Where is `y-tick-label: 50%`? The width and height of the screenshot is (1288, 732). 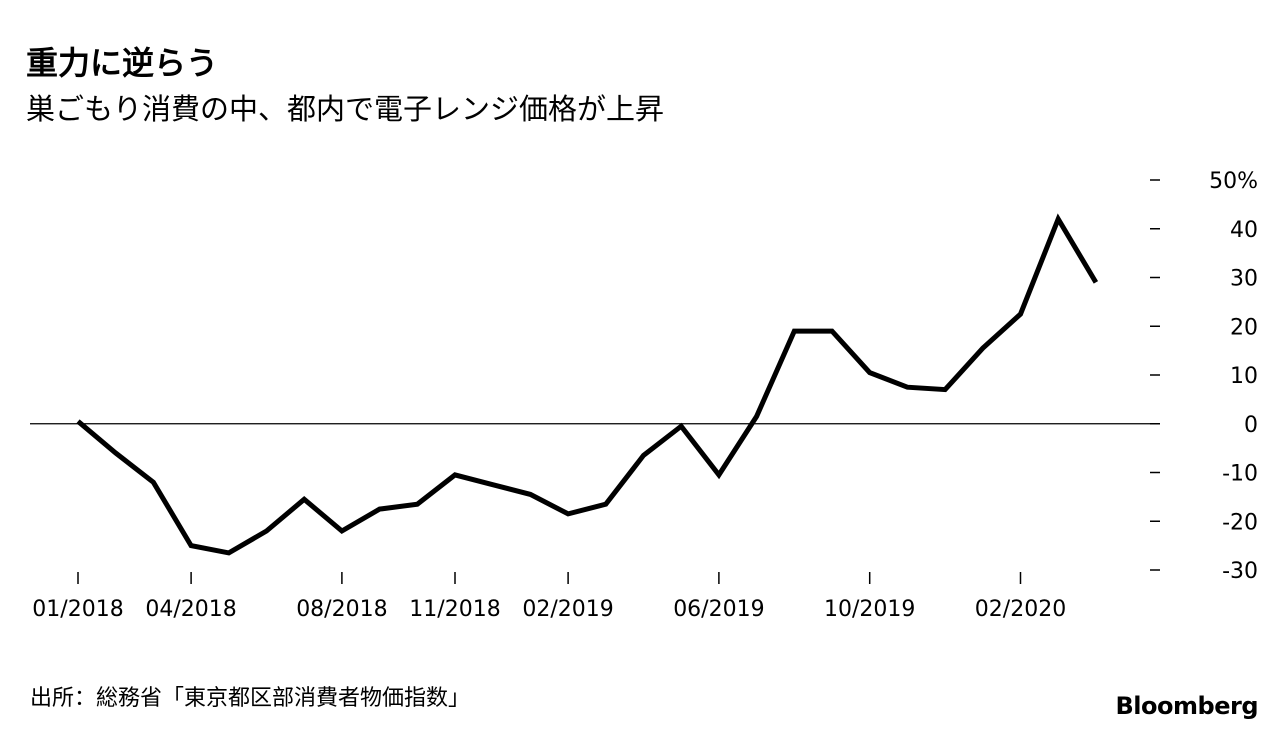 y-tick-label: 50% is located at coordinates (1233, 181).